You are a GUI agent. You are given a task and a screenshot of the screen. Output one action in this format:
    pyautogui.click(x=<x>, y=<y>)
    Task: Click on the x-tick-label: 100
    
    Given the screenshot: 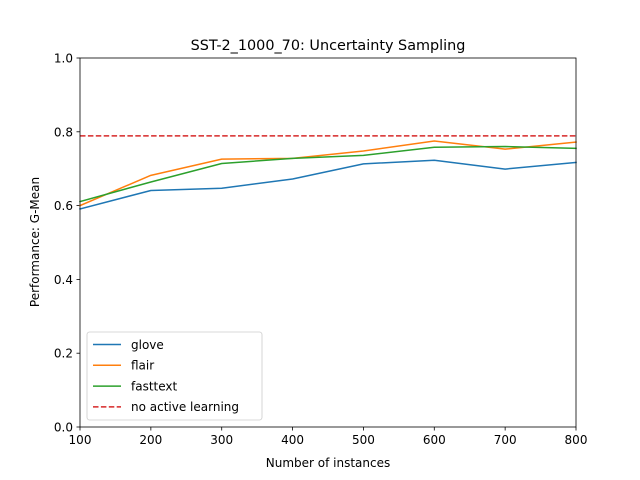 What is the action you would take?
    pyautogui.click(x=80, y=440)
    